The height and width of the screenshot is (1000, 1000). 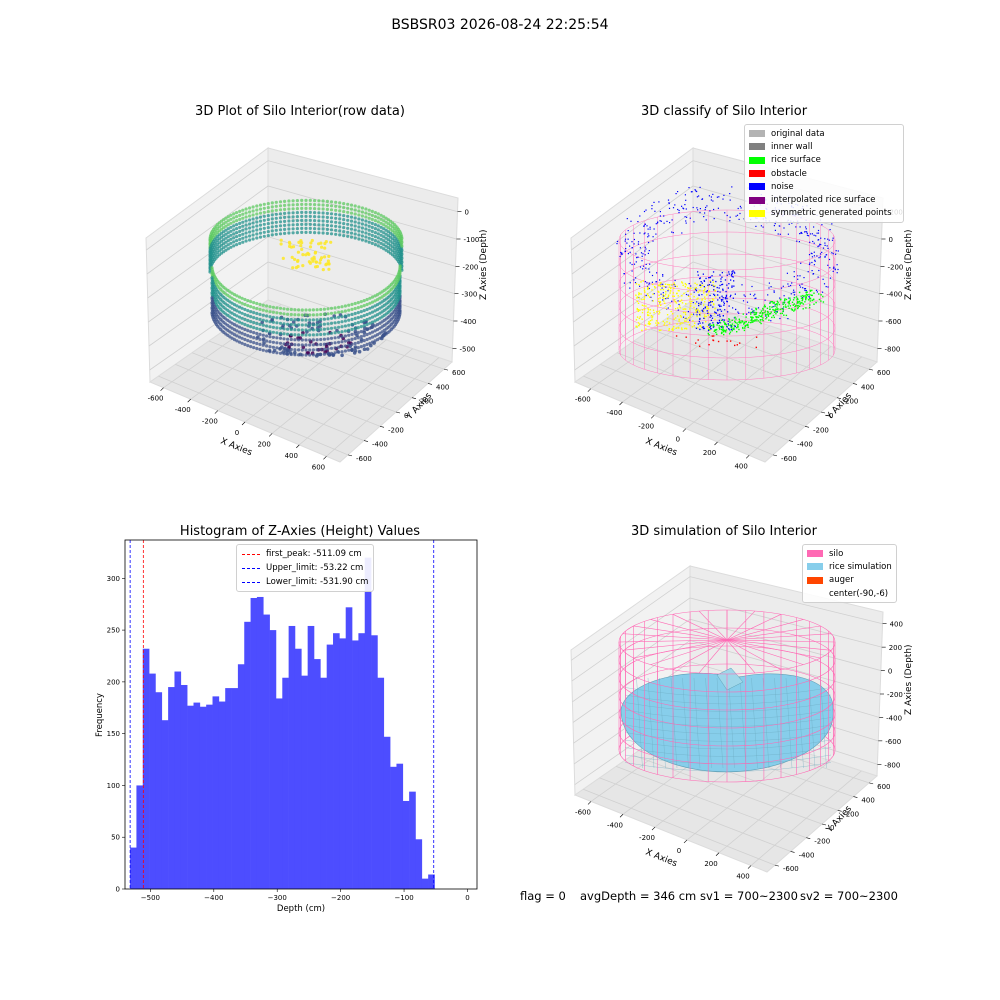 What do you see at coordinates (646, 426) in the screenshot?
I see `x-tick-label: -200` at bounding box center [646, 426].